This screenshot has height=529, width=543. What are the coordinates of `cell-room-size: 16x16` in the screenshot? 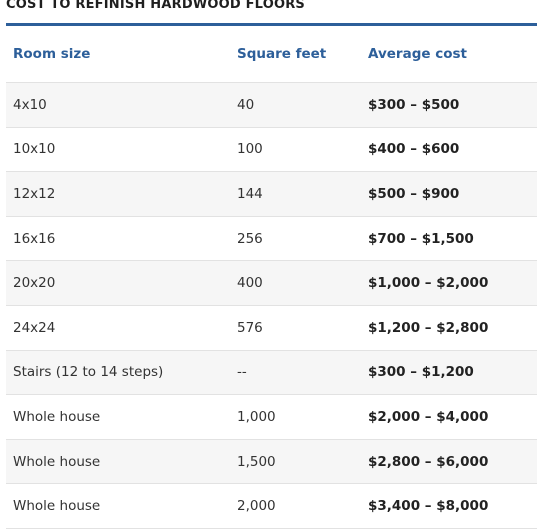 It's located at (118, 239).